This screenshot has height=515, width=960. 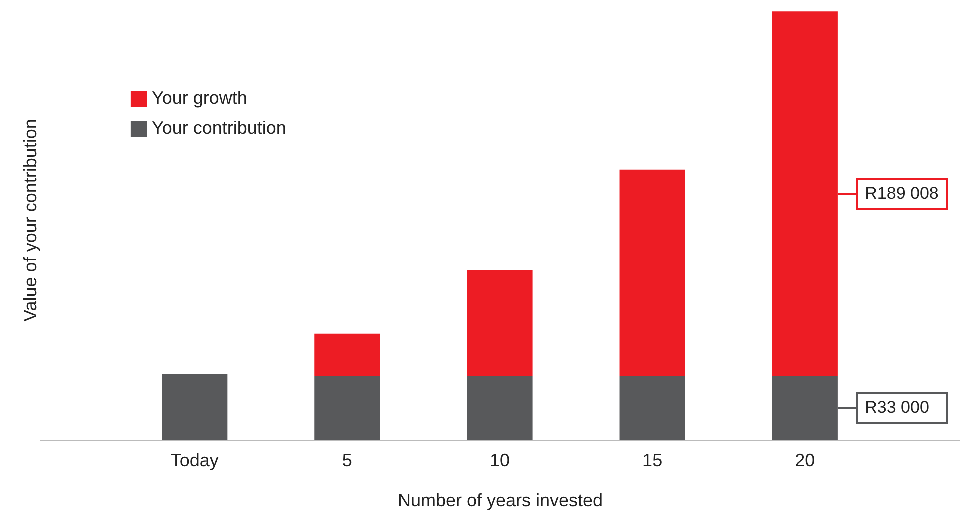 I want to click on x-tick-label: 10, so click(x=500, y=460).